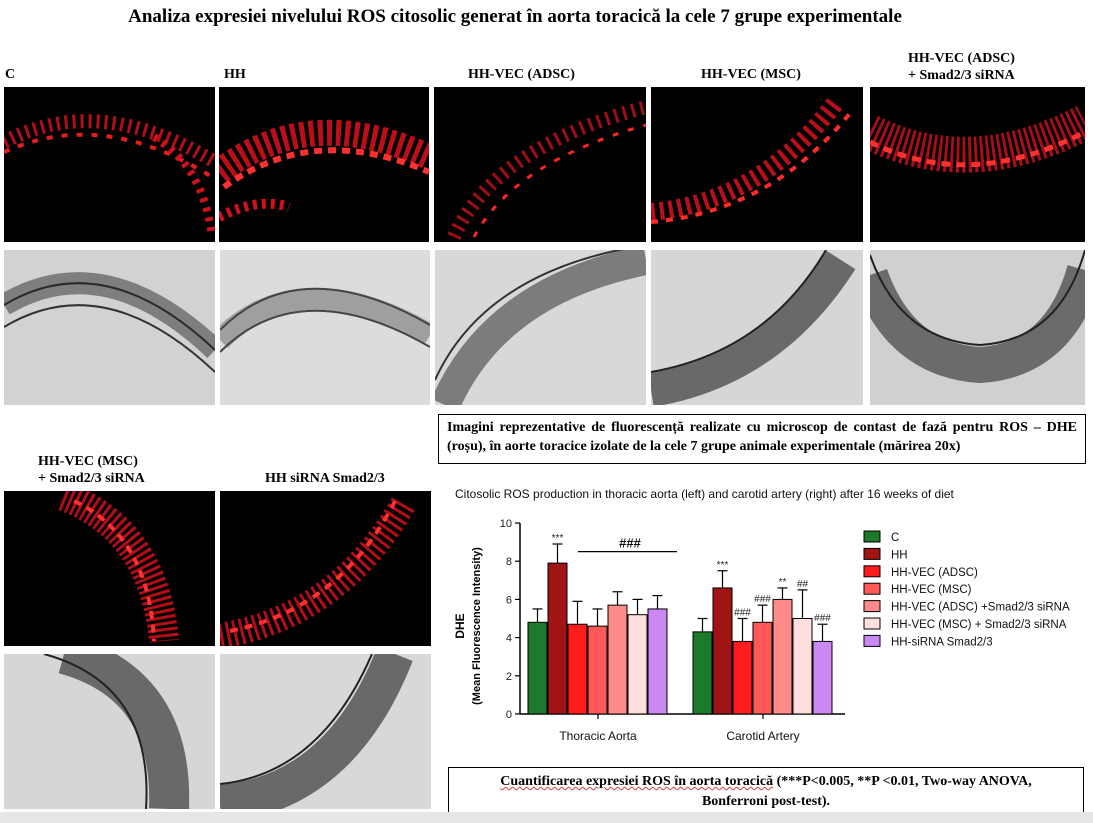 This screenshot has height=823, width=1093. I want to click on panel-label-hh: HH, so click(235, 74).